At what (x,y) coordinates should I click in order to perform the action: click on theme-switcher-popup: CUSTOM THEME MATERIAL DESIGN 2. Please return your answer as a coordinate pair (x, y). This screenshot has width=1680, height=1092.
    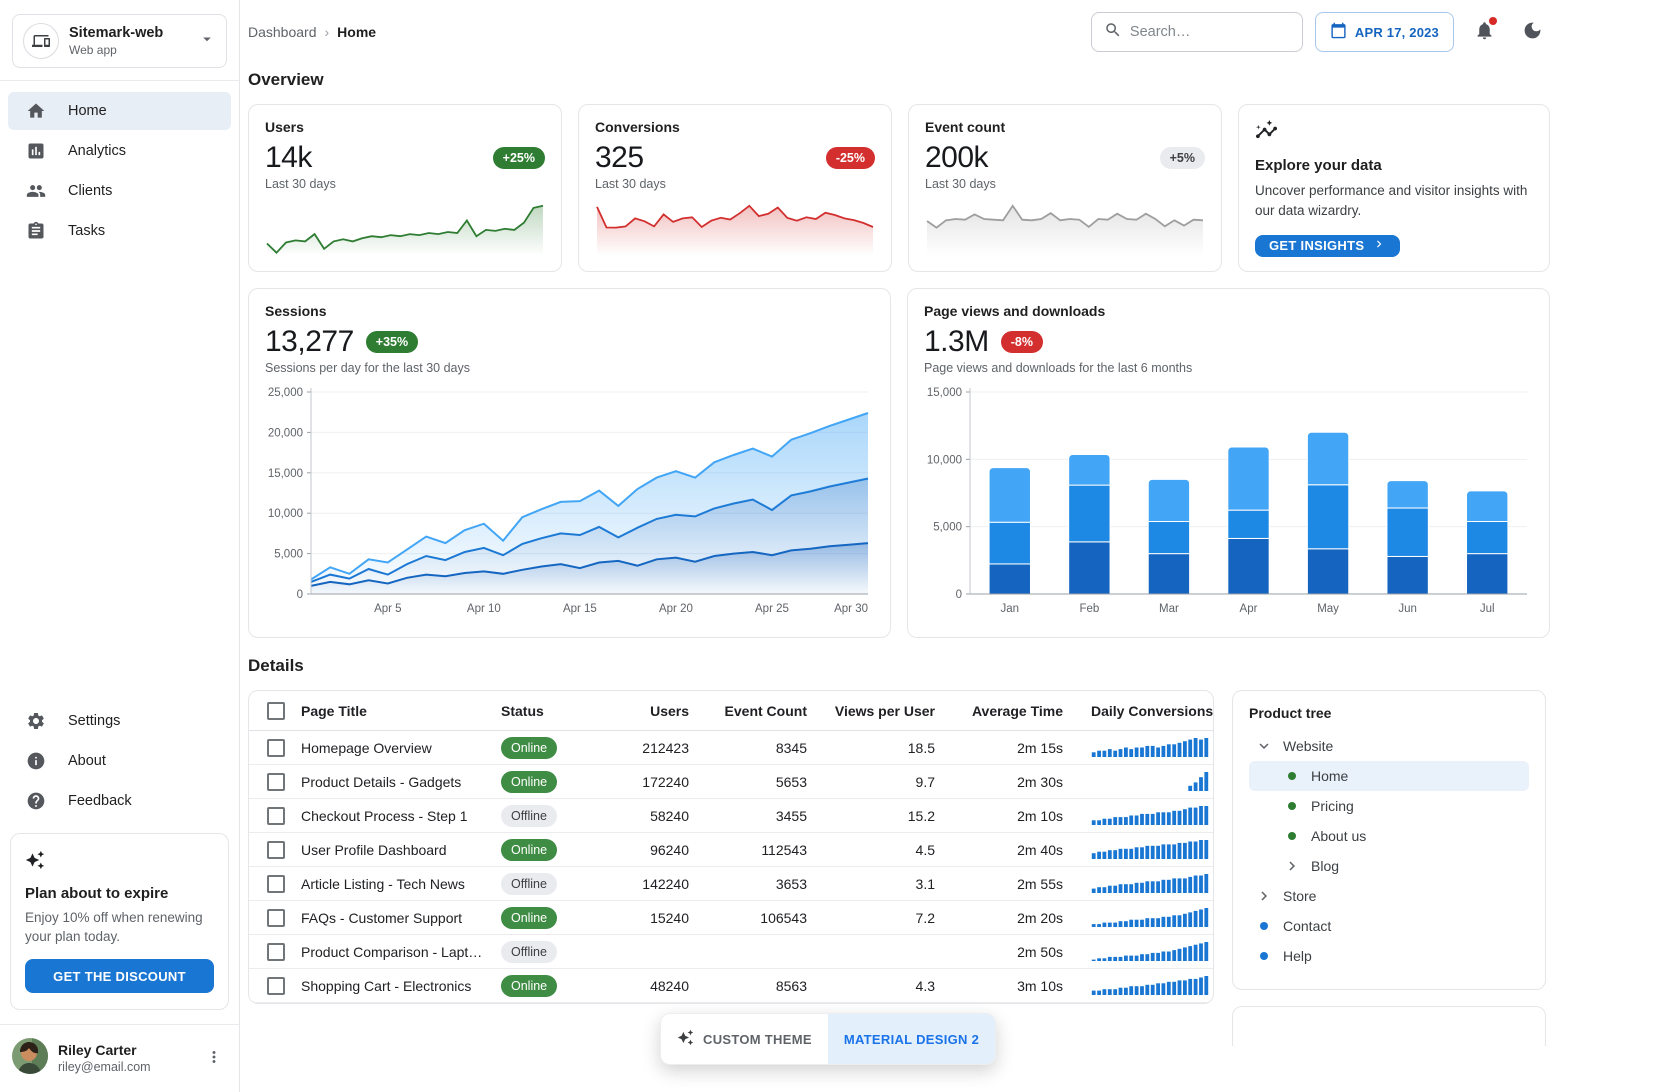
    Looking at the image, I should click on (828, 1039).